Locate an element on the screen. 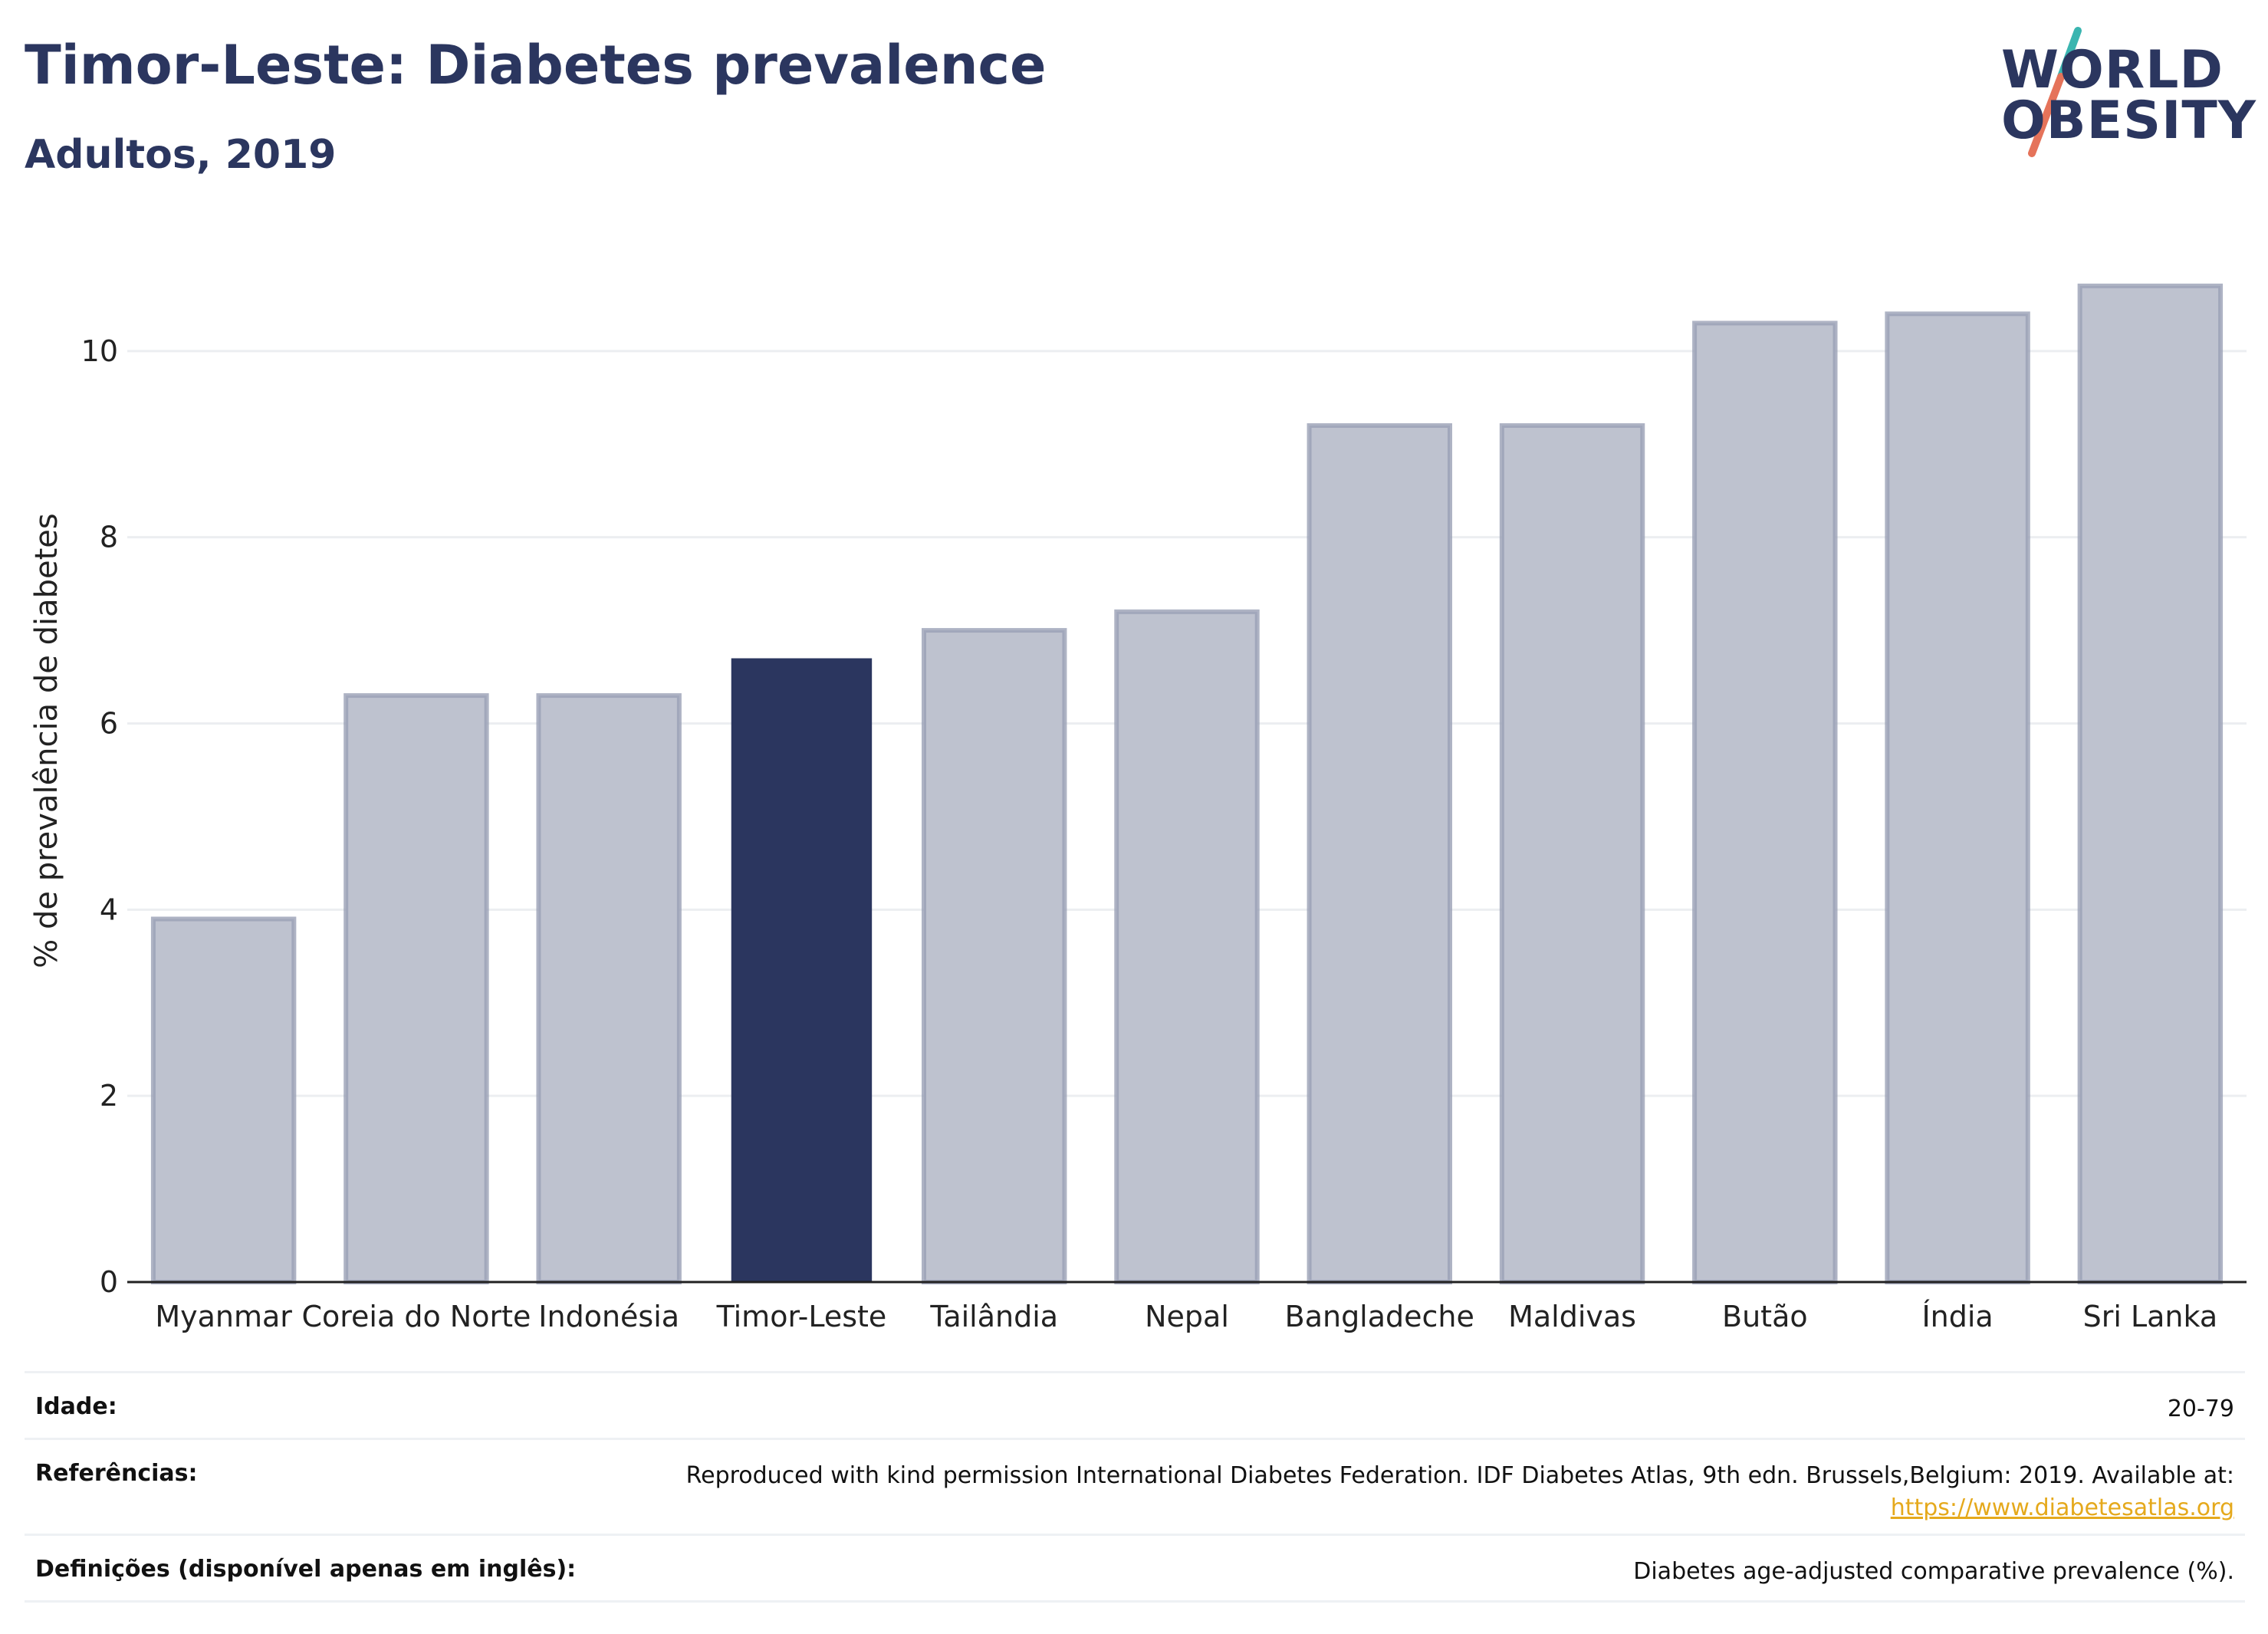 The width and height of the screenshot is (2268, 1634). bar-coreia-do-norte is located at coordinates (416, 989).